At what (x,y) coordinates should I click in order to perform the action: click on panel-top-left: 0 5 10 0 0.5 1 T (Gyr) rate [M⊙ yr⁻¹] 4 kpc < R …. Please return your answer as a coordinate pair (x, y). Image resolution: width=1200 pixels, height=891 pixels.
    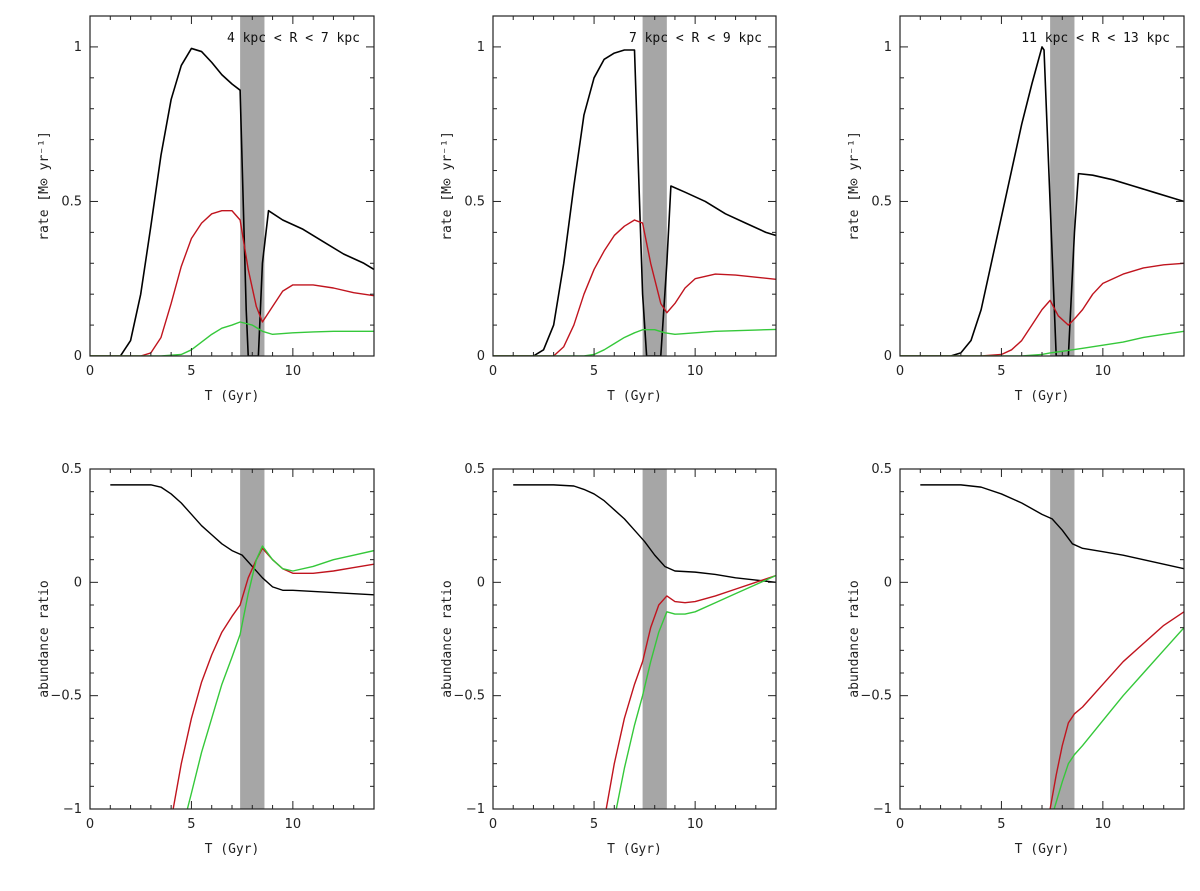
    Looking at the image, I should click on (206, 209).